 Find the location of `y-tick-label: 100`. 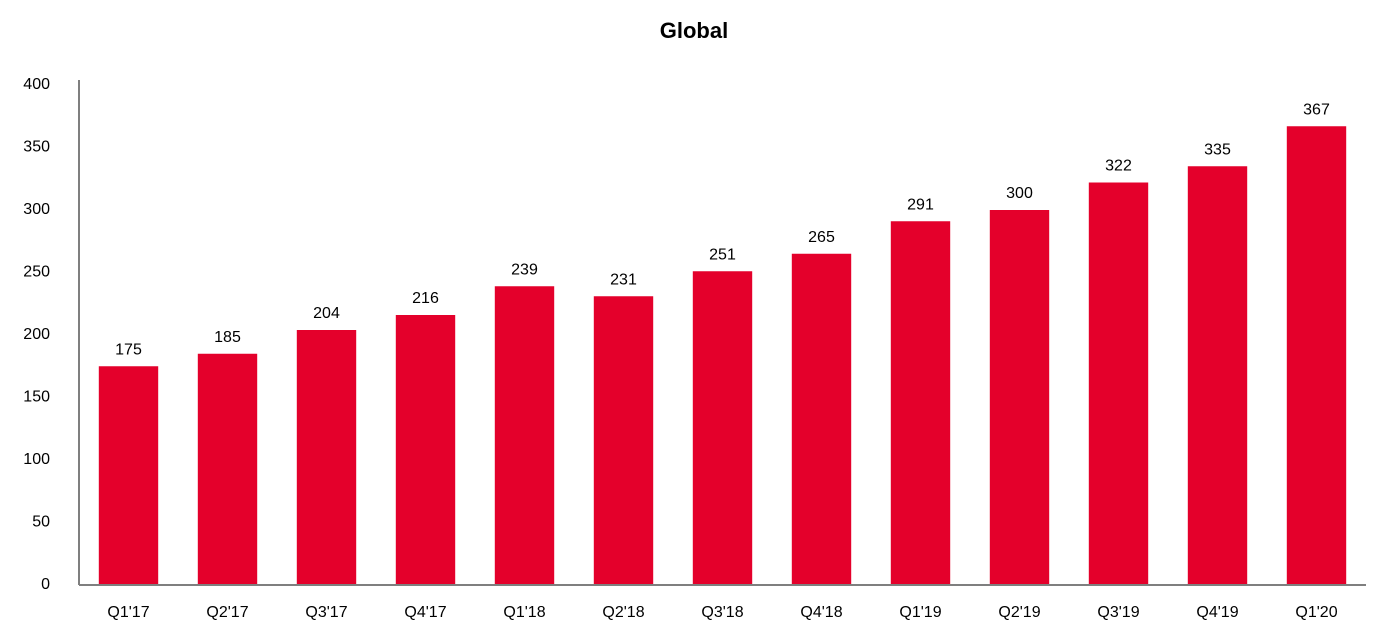

y-tick-label: 100 is located at coordinates (36, 459).